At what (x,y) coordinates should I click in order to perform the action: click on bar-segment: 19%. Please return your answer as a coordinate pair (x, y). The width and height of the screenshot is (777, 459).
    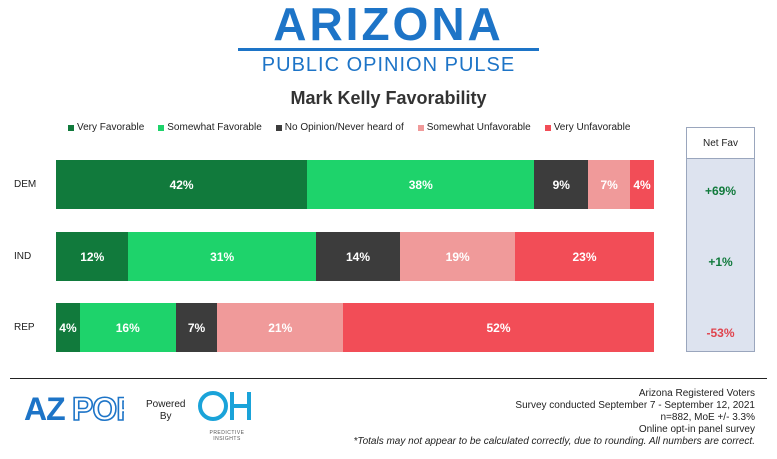
    Looking at the image, I should click on (458, 256).